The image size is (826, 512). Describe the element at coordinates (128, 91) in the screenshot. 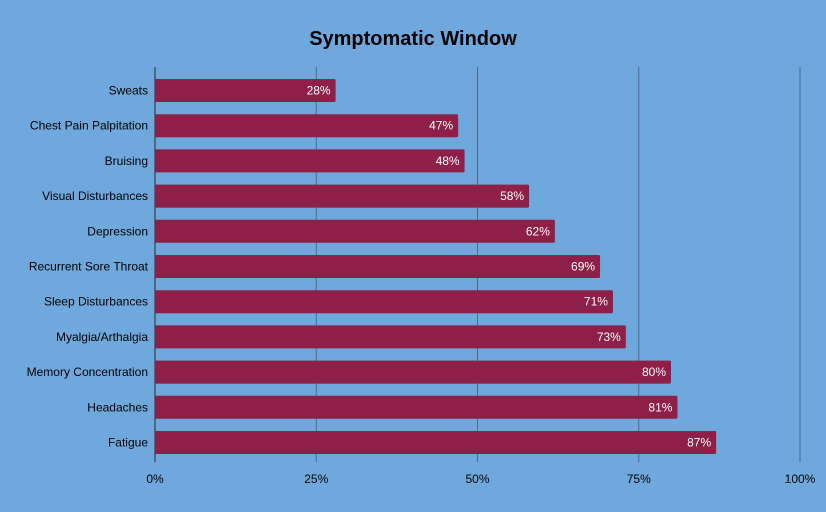

I see `category-label: Sweats` at that location.